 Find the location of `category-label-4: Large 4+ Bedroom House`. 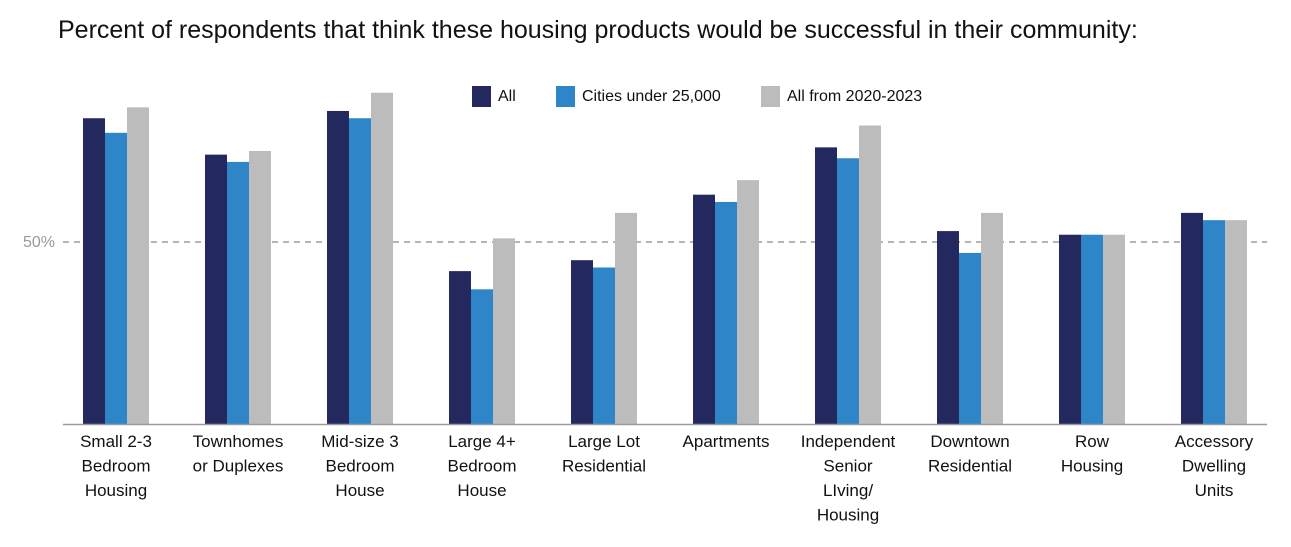

category-label-4: Large 4+ Bedroom House is located at coordinates (482, 466).